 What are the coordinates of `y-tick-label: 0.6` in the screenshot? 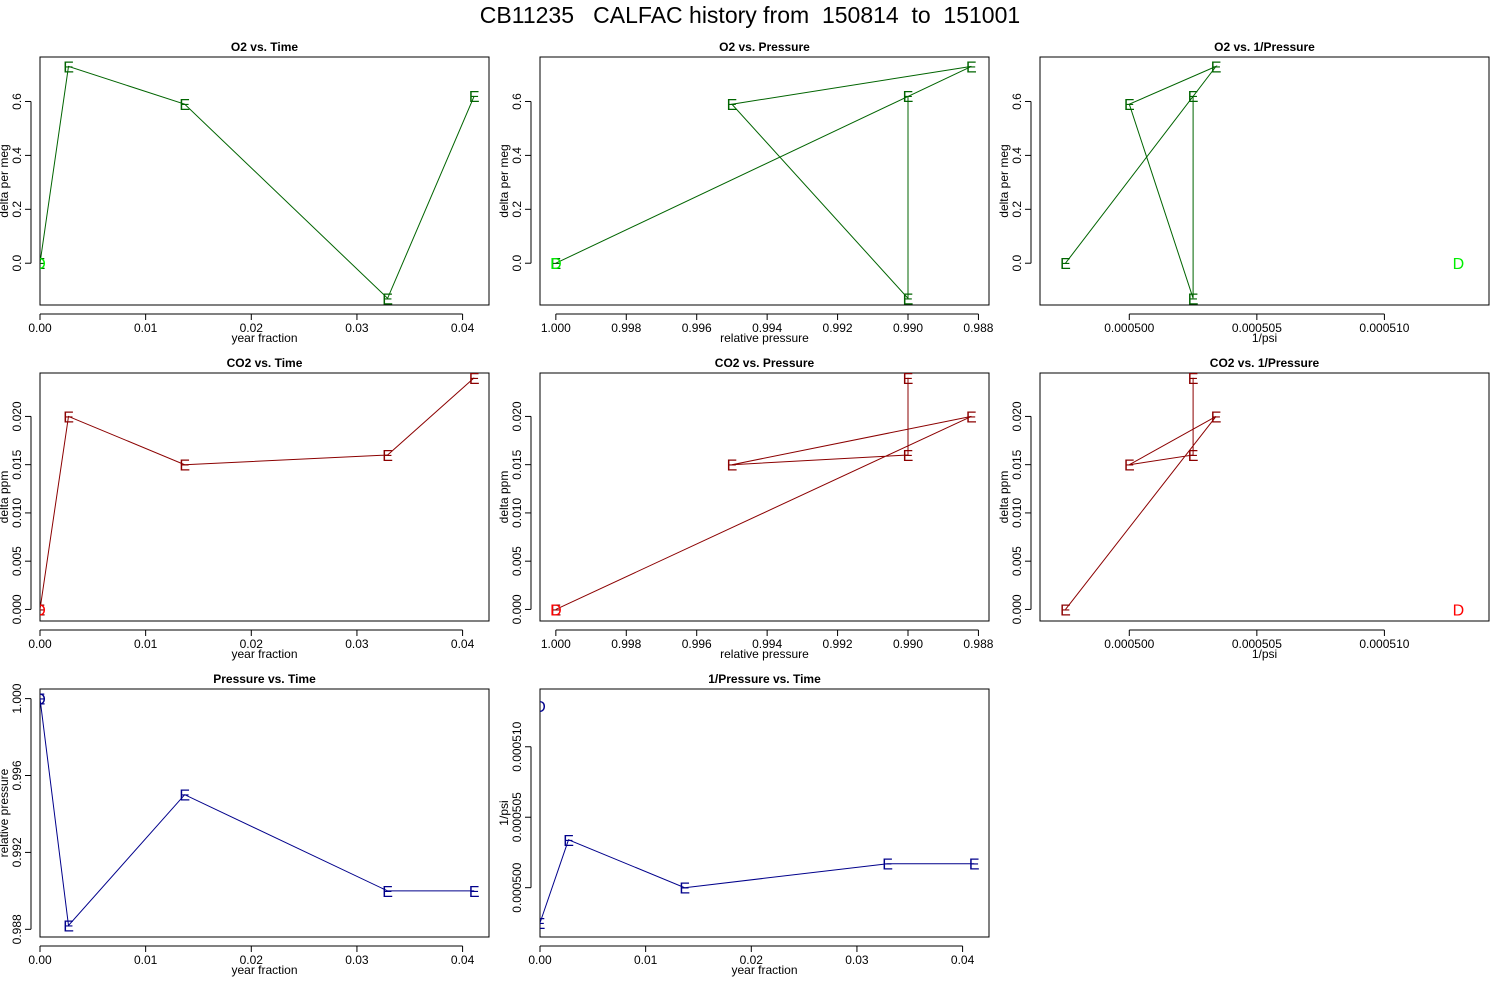 It's located at (1017, 101).